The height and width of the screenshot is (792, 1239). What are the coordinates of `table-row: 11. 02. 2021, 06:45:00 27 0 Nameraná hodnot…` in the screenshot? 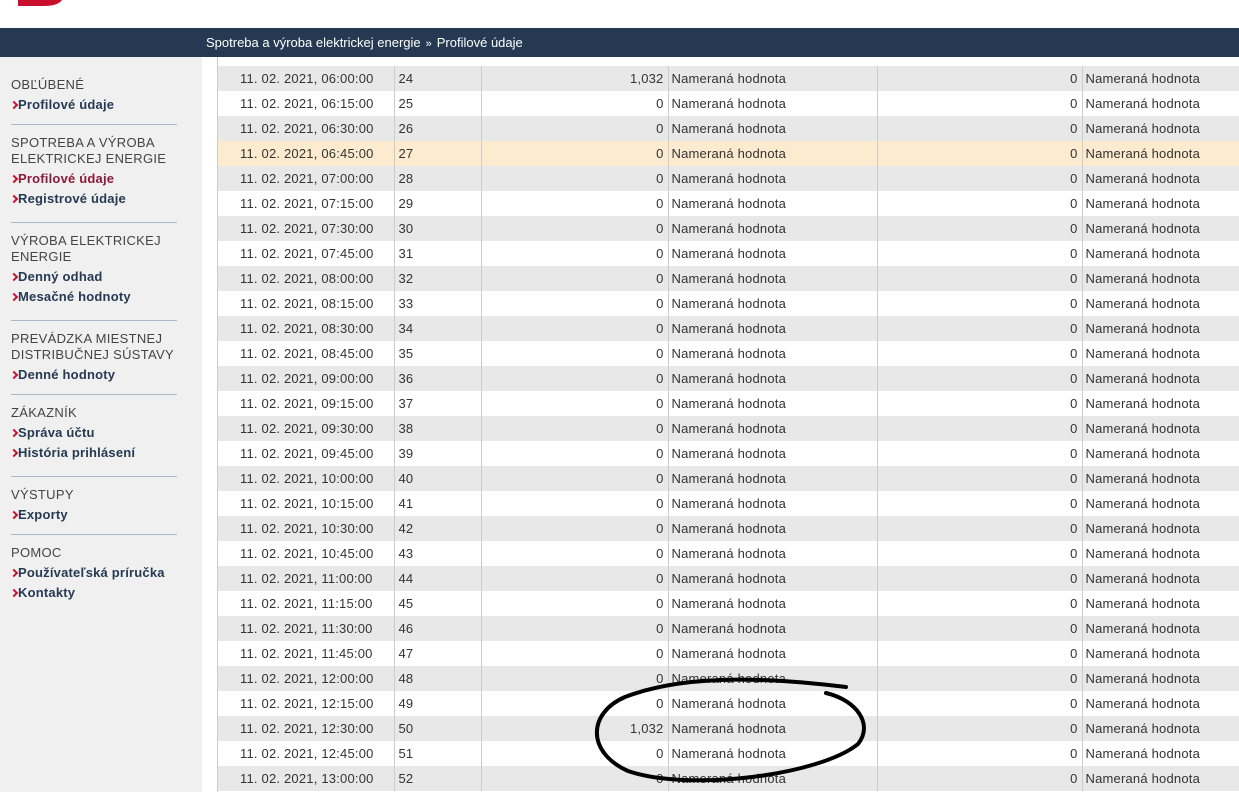 It's located at (728, 153).